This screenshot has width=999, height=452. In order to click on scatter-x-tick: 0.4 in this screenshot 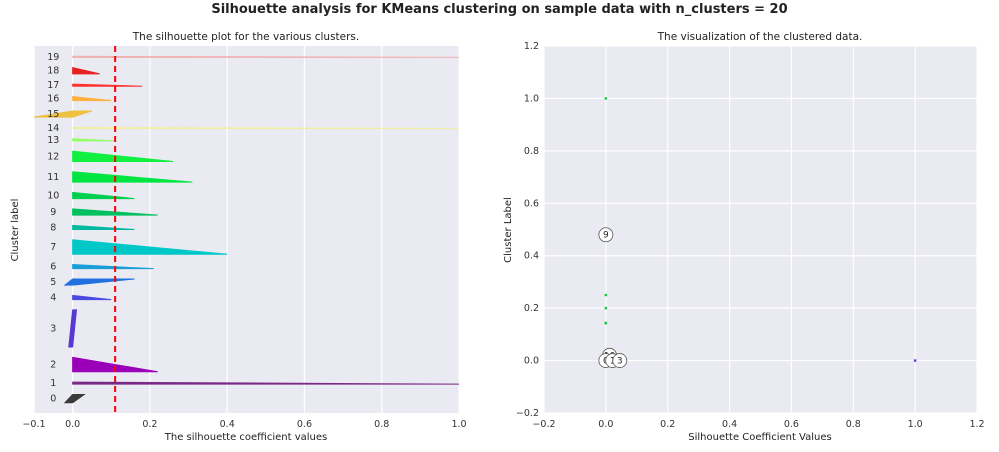, I will do `click(729, 424)`.